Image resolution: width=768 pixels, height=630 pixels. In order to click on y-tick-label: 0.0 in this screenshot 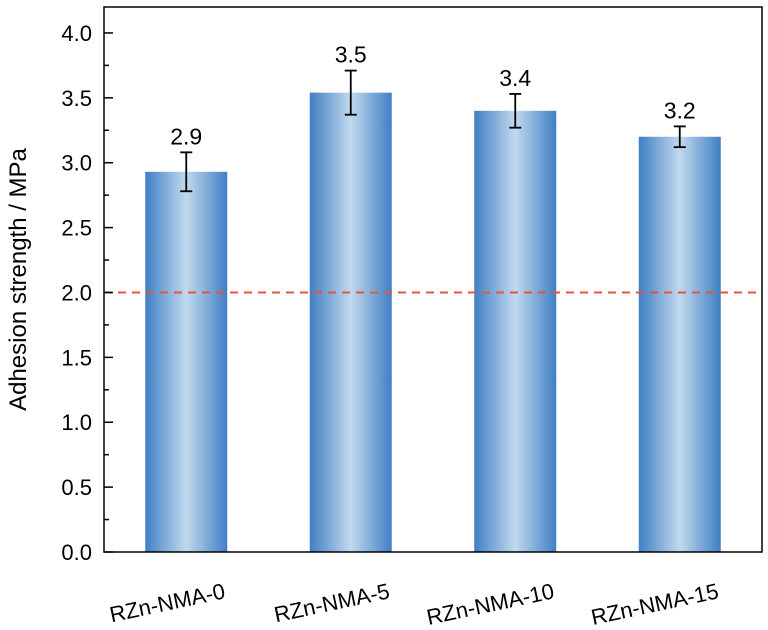, I will do `click(76, 552)`.